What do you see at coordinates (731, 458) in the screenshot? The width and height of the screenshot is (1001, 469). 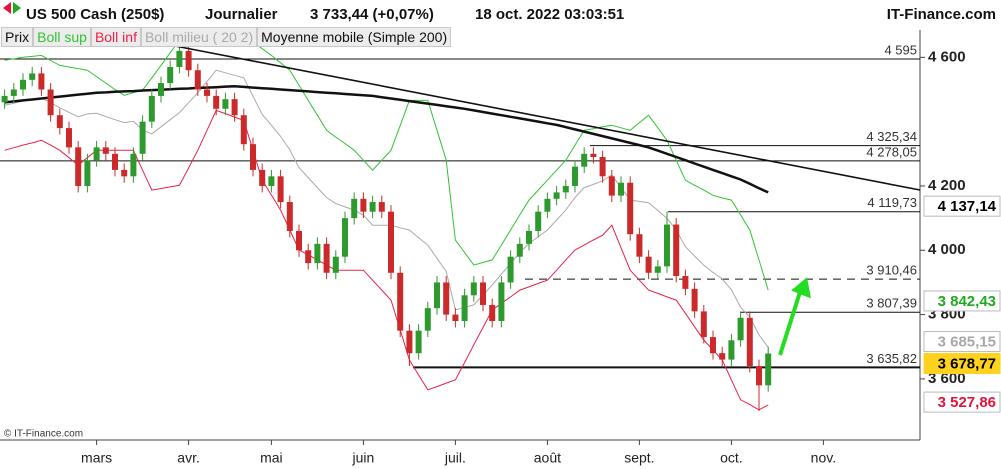 I see `x-tick-label: oct.` at bounding box center [731, 458].